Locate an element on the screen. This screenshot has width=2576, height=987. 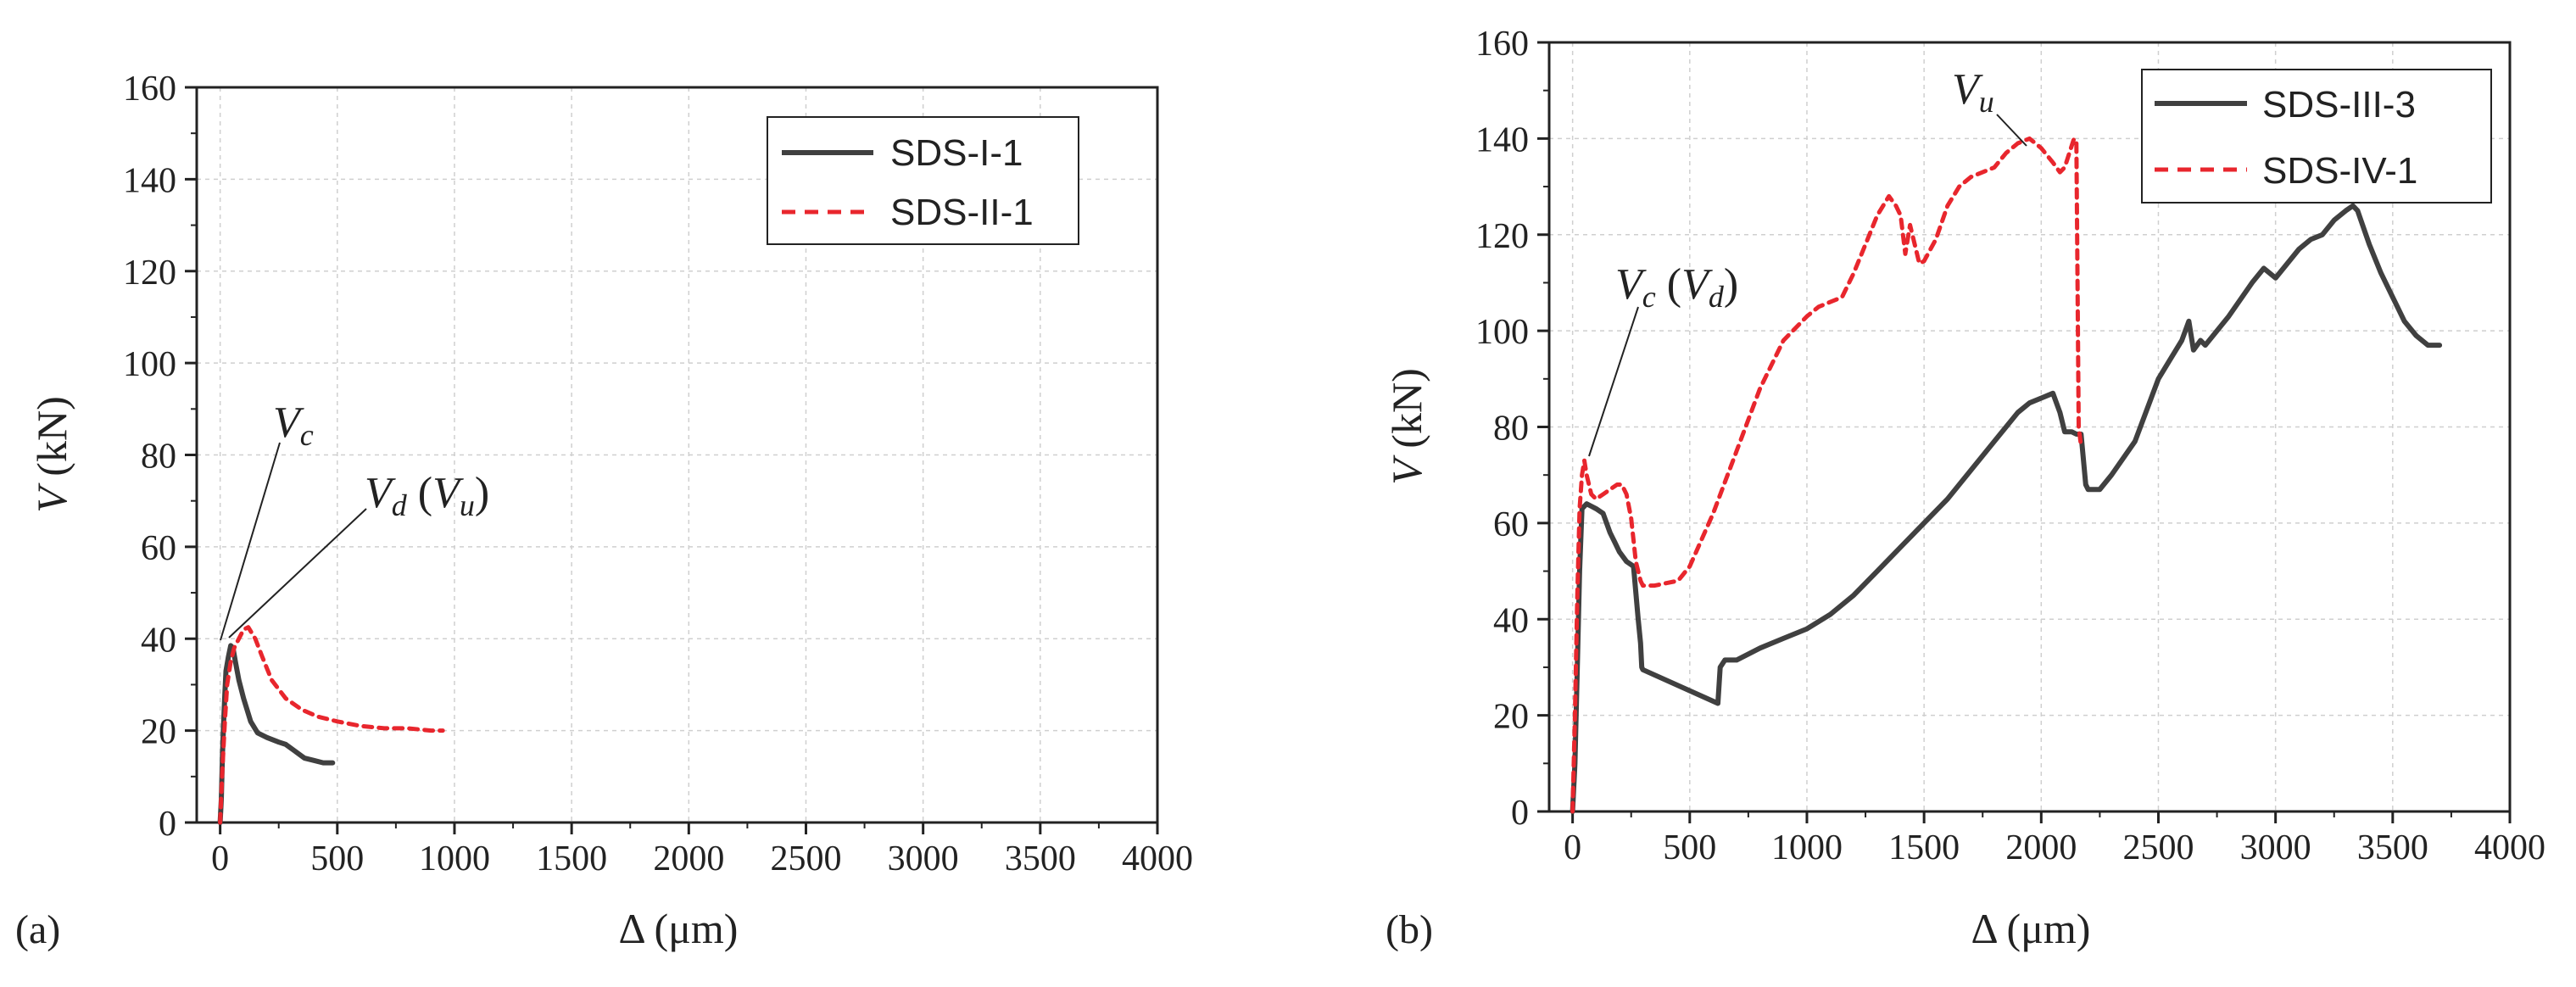
y-axis-title-b: V (kN) is located at coordinates (1406, 426).